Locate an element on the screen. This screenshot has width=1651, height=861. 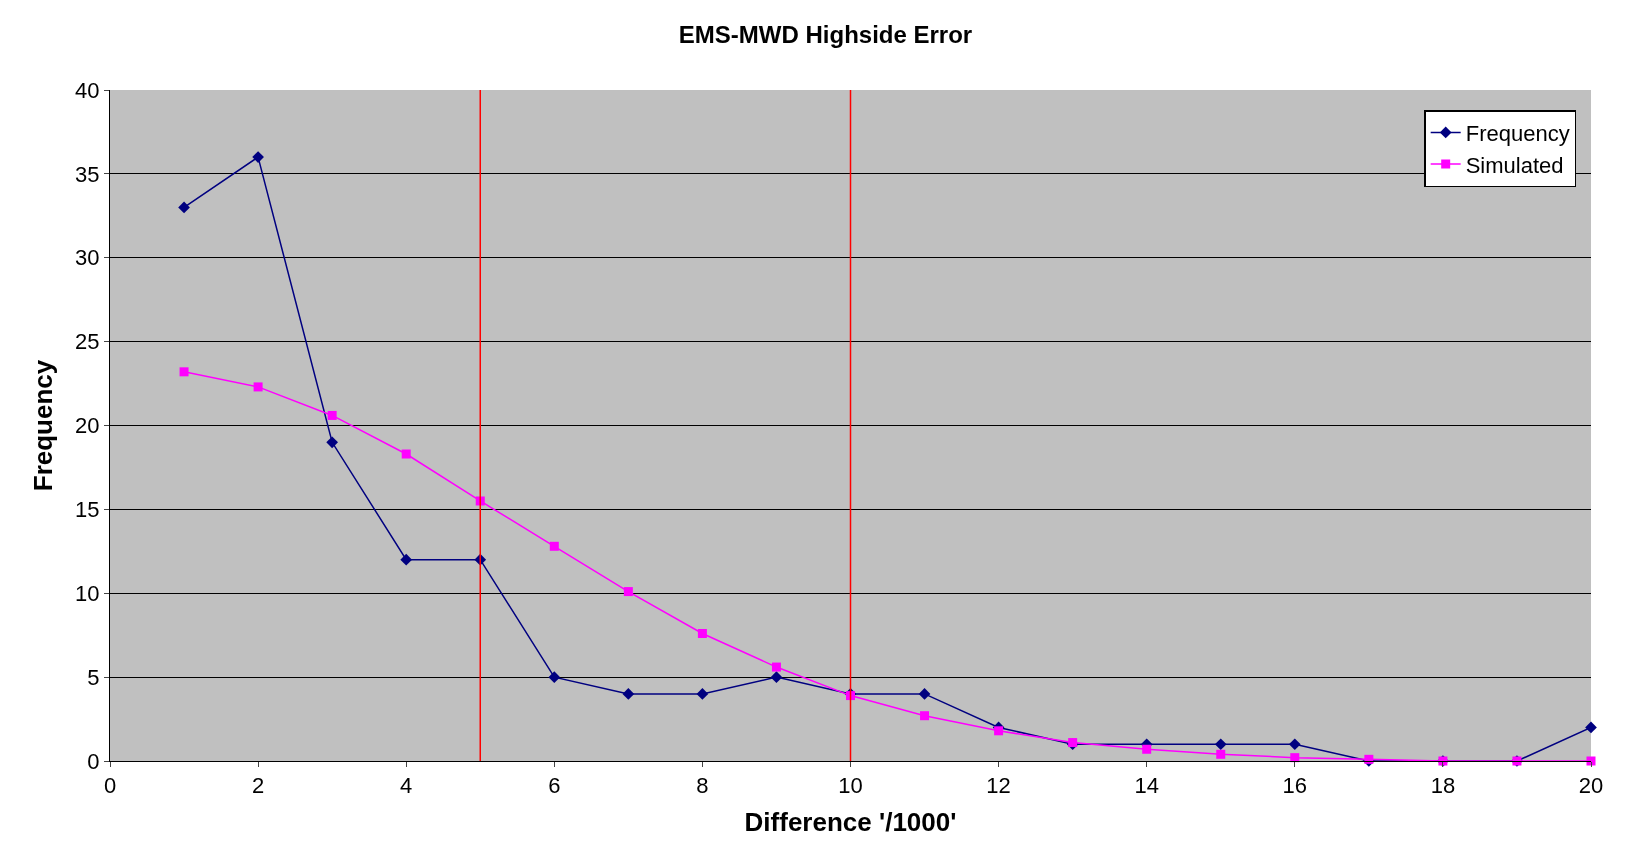
y-tick-label: 25 is located at coordinates (87, 342).